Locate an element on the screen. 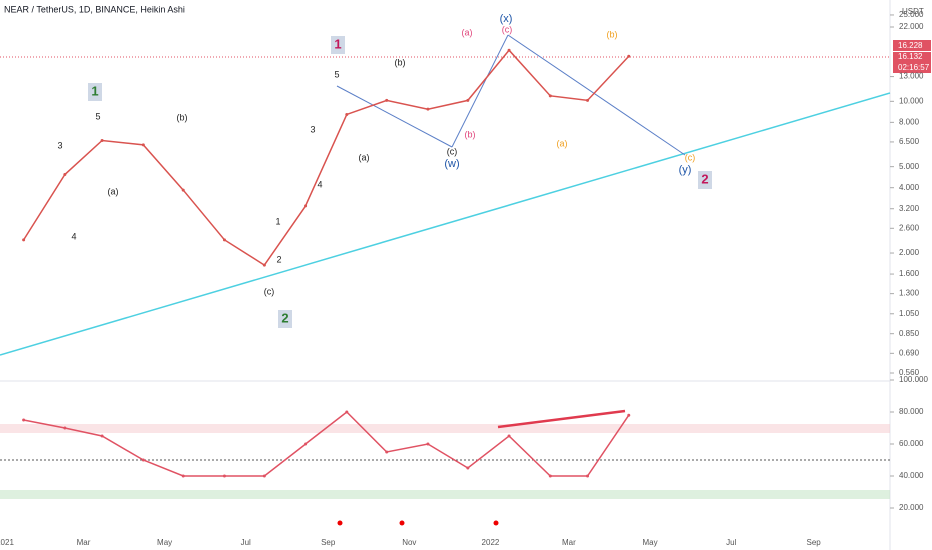 This screenshot has width=932, height=550. y-tick-label: 6.500 is located at coordinates (909, 141).